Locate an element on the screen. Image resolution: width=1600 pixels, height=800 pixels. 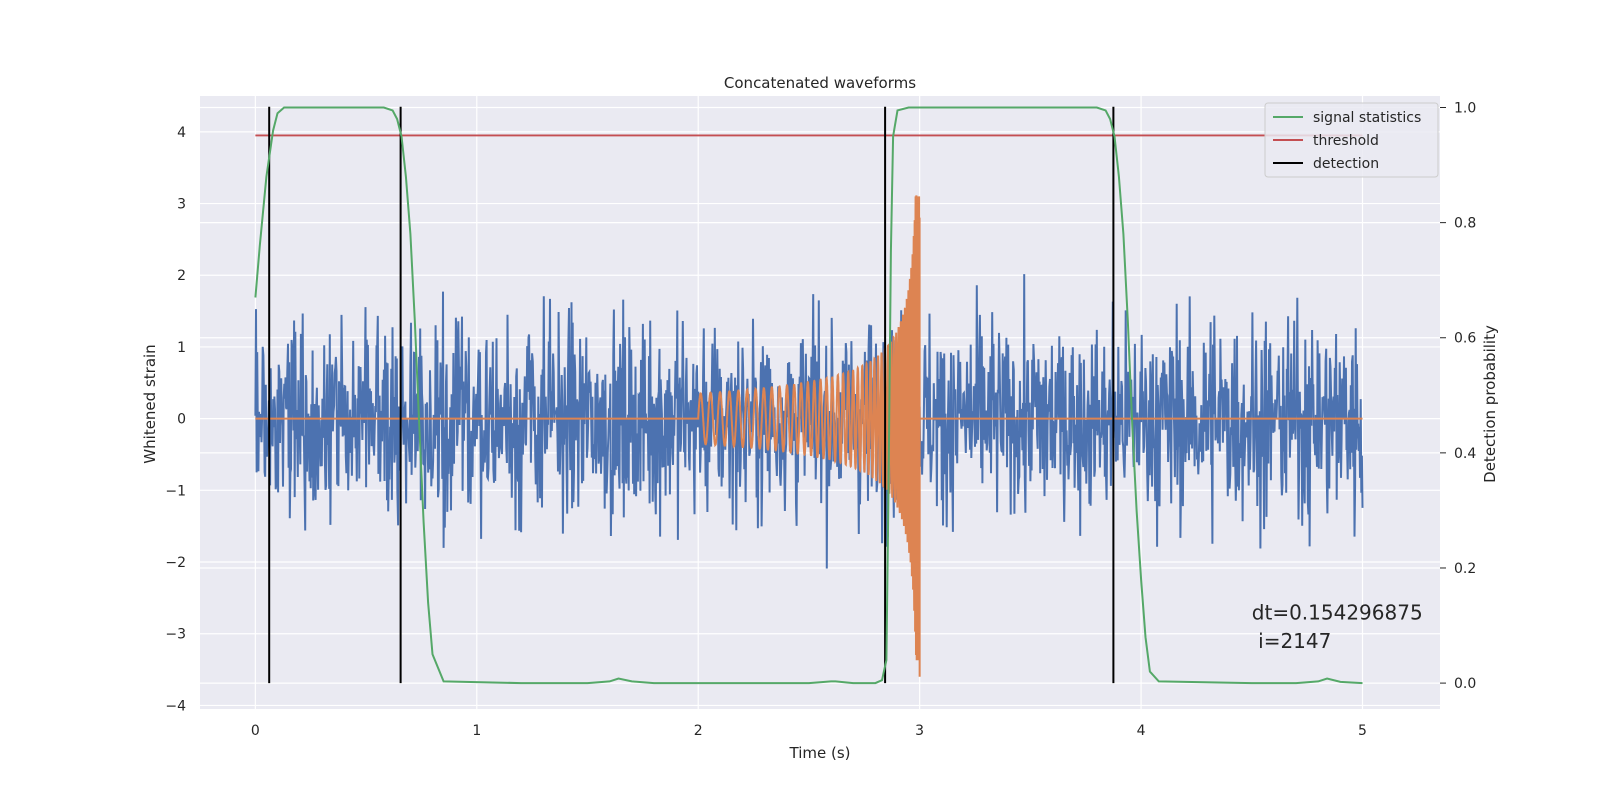
y2-tick-label: 0.8 is located at coordinates (1465, 224).